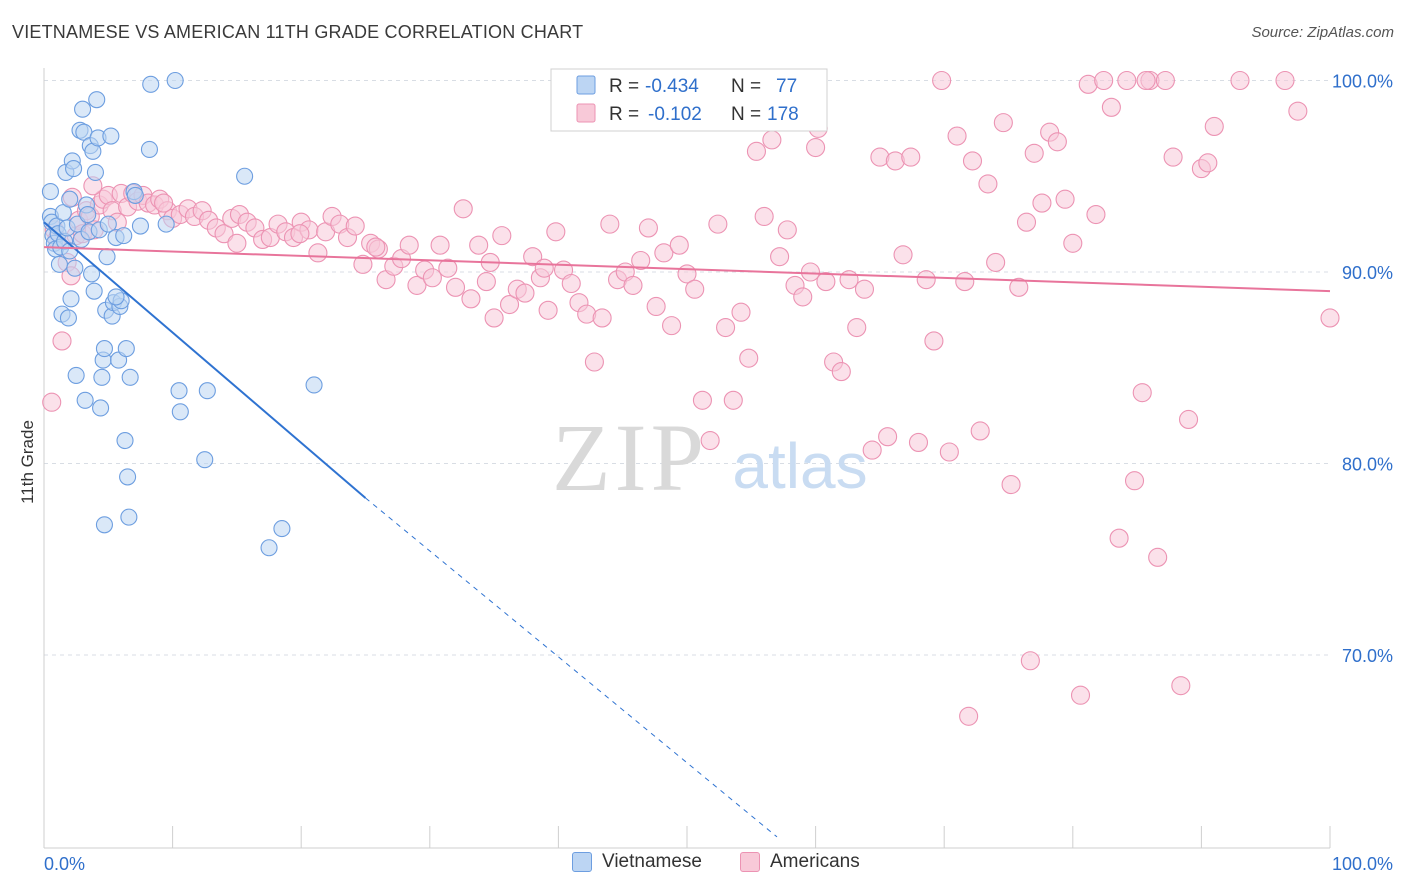 This screenshot has width=1406, height=892. Describe the element at coordinates (750, 862) in the screenshot. I see `americans-swatch` at that location.